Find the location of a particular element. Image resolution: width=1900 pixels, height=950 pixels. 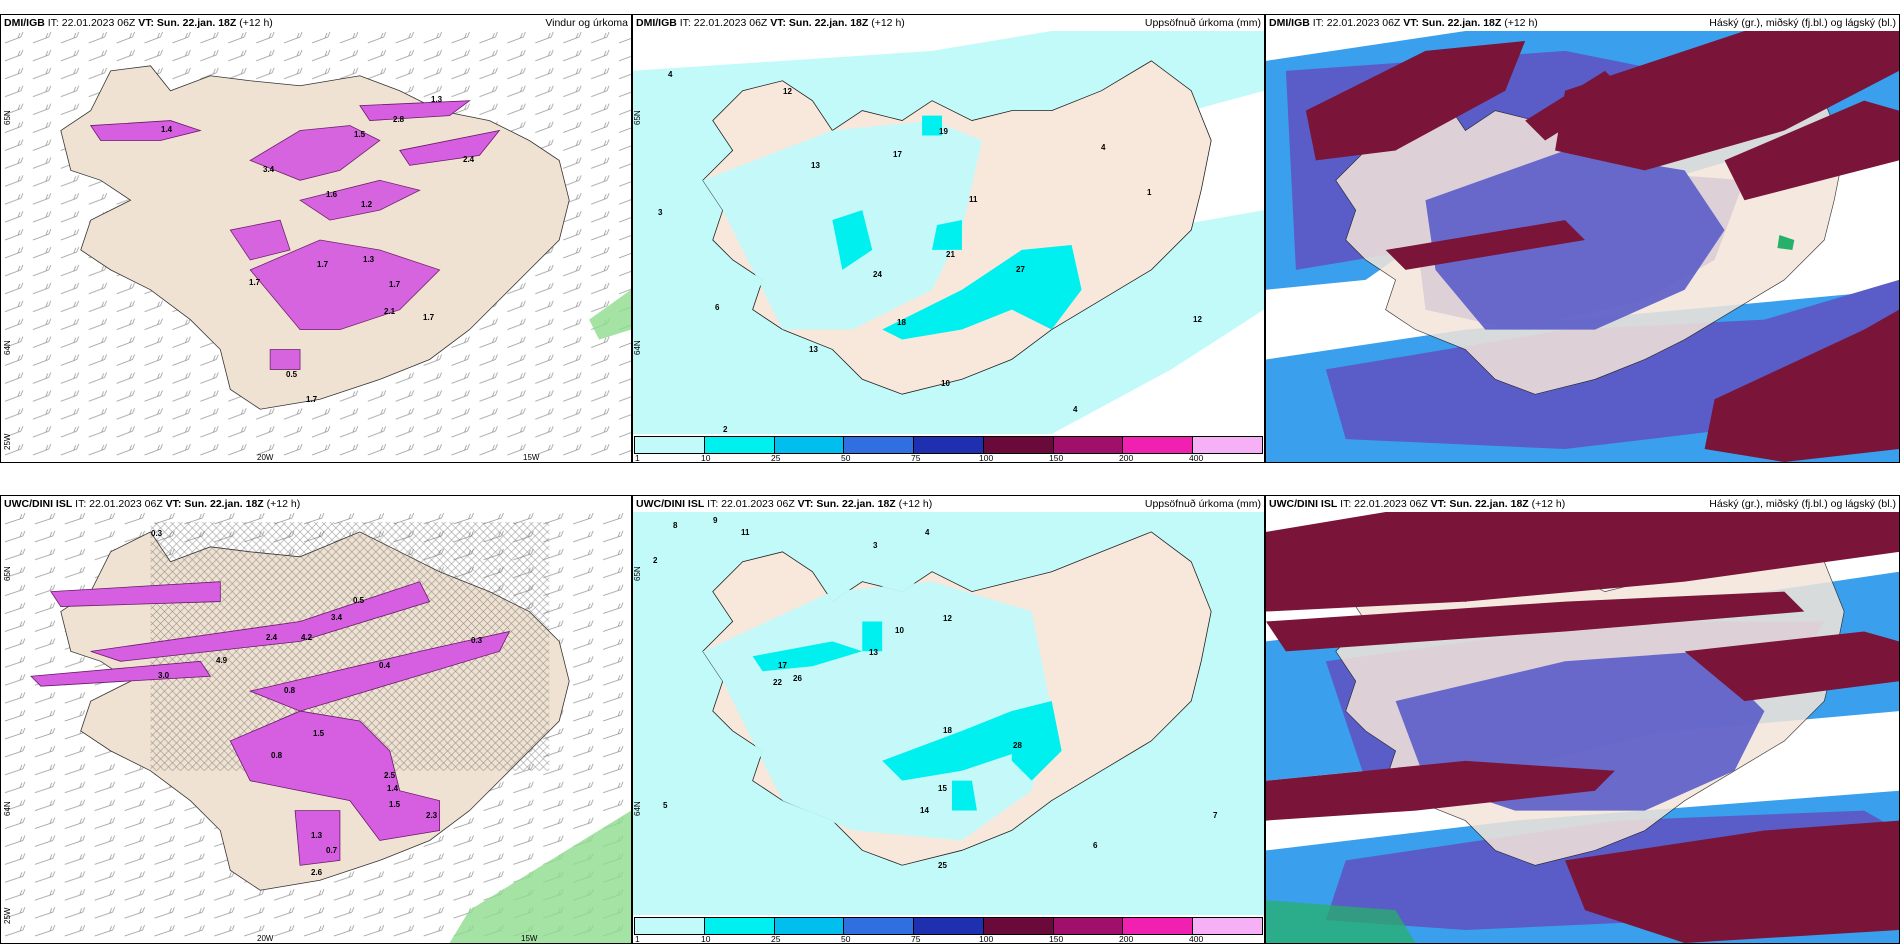

precip-value: 21 is located at coordinates (950, 254).